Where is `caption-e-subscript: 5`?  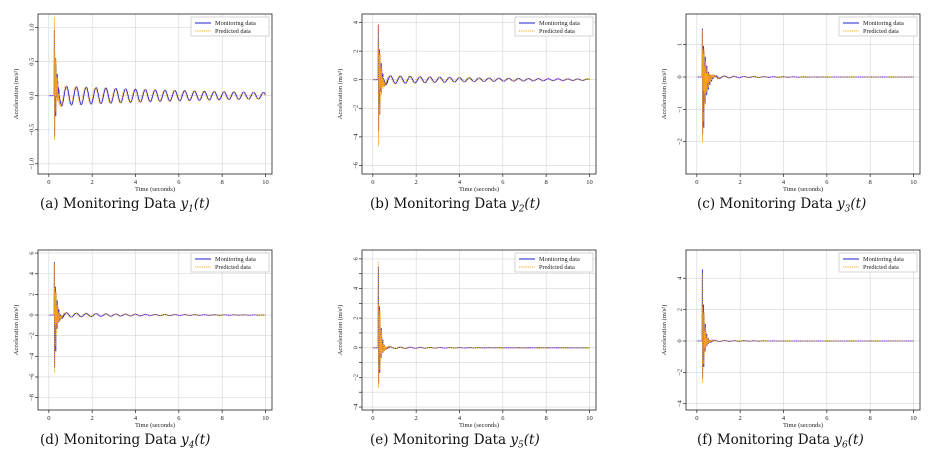 caption-e-subscript: 5 is located at coordinates (521, 445).